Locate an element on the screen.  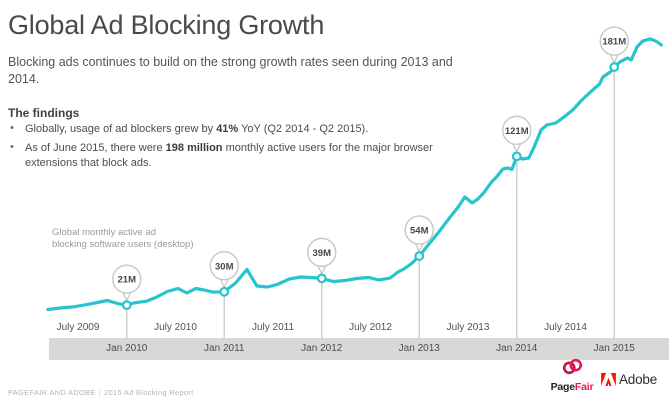
marker-value-label: 121M is located at coordinates (517, 131).